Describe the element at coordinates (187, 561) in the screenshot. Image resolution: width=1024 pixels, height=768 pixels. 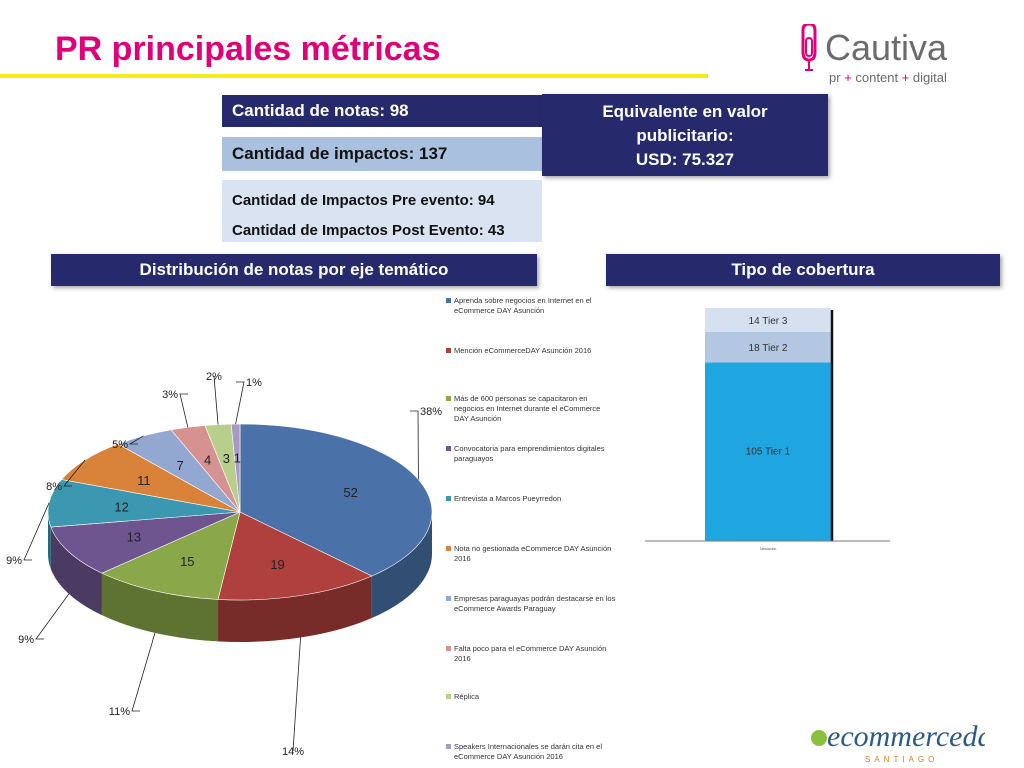
I see `pie-value-label: 15` at that location.